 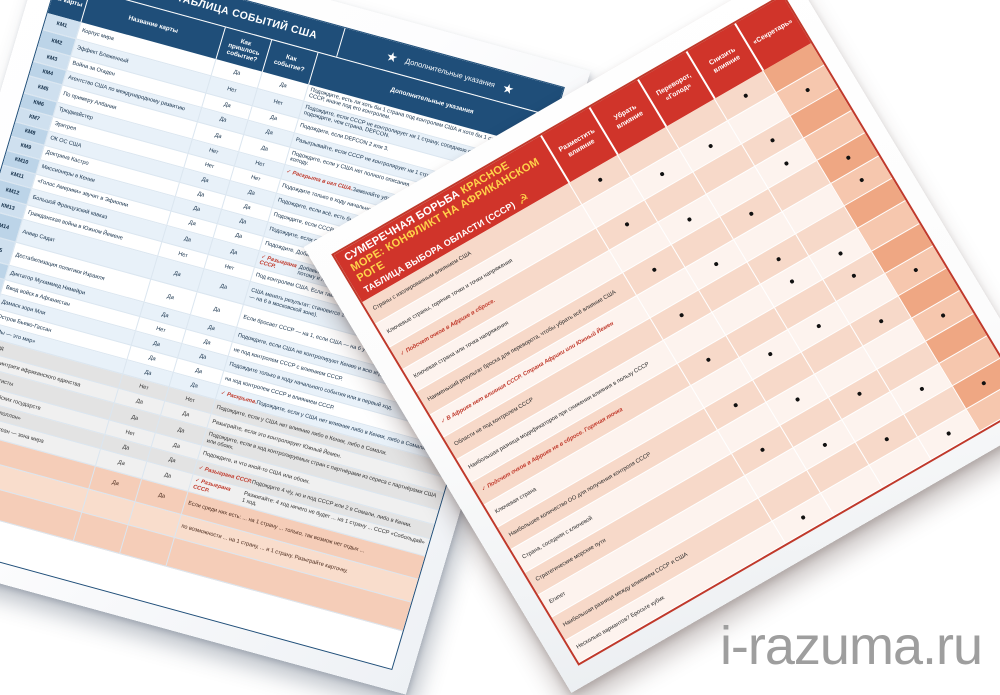 I want to click on watermark: i-razuma.ru, so click(x=851, y=646).